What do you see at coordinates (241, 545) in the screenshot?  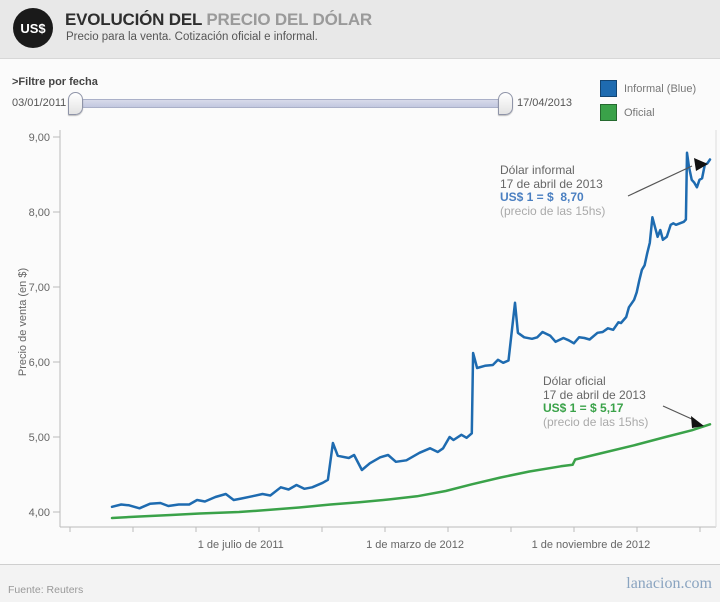 I see `svg-text: 1 de julio de 2011` at bounding box center [241, 545].